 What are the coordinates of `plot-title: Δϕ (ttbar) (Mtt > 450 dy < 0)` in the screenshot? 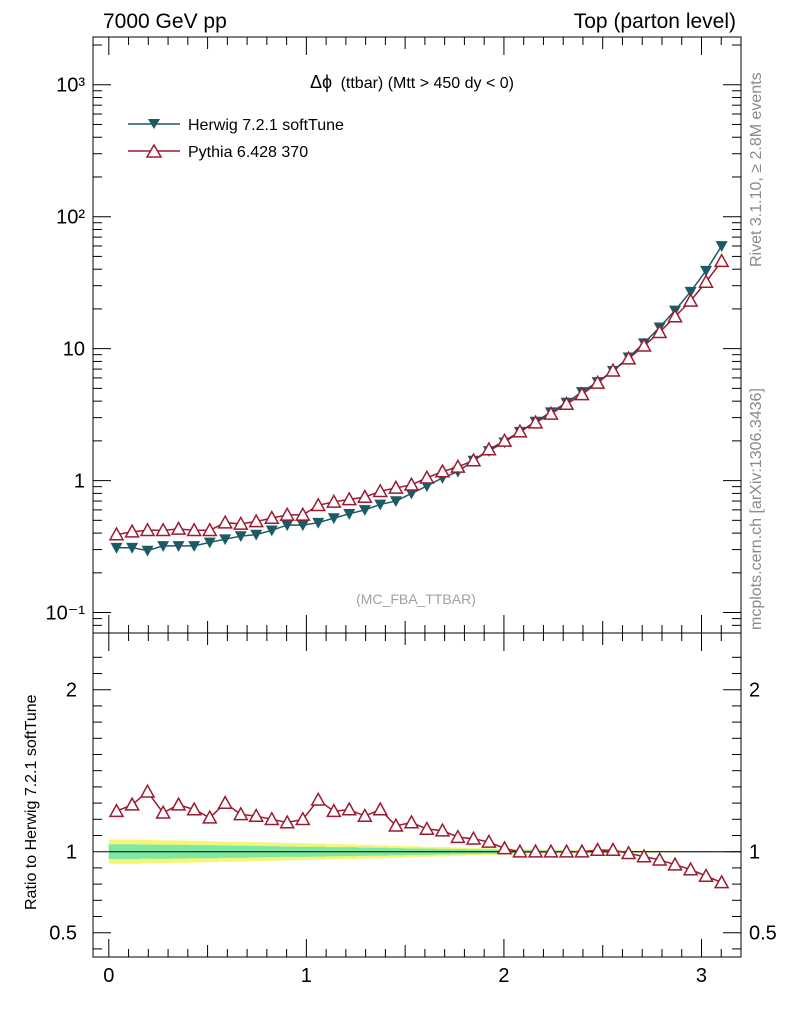 It's located at (412, 82).